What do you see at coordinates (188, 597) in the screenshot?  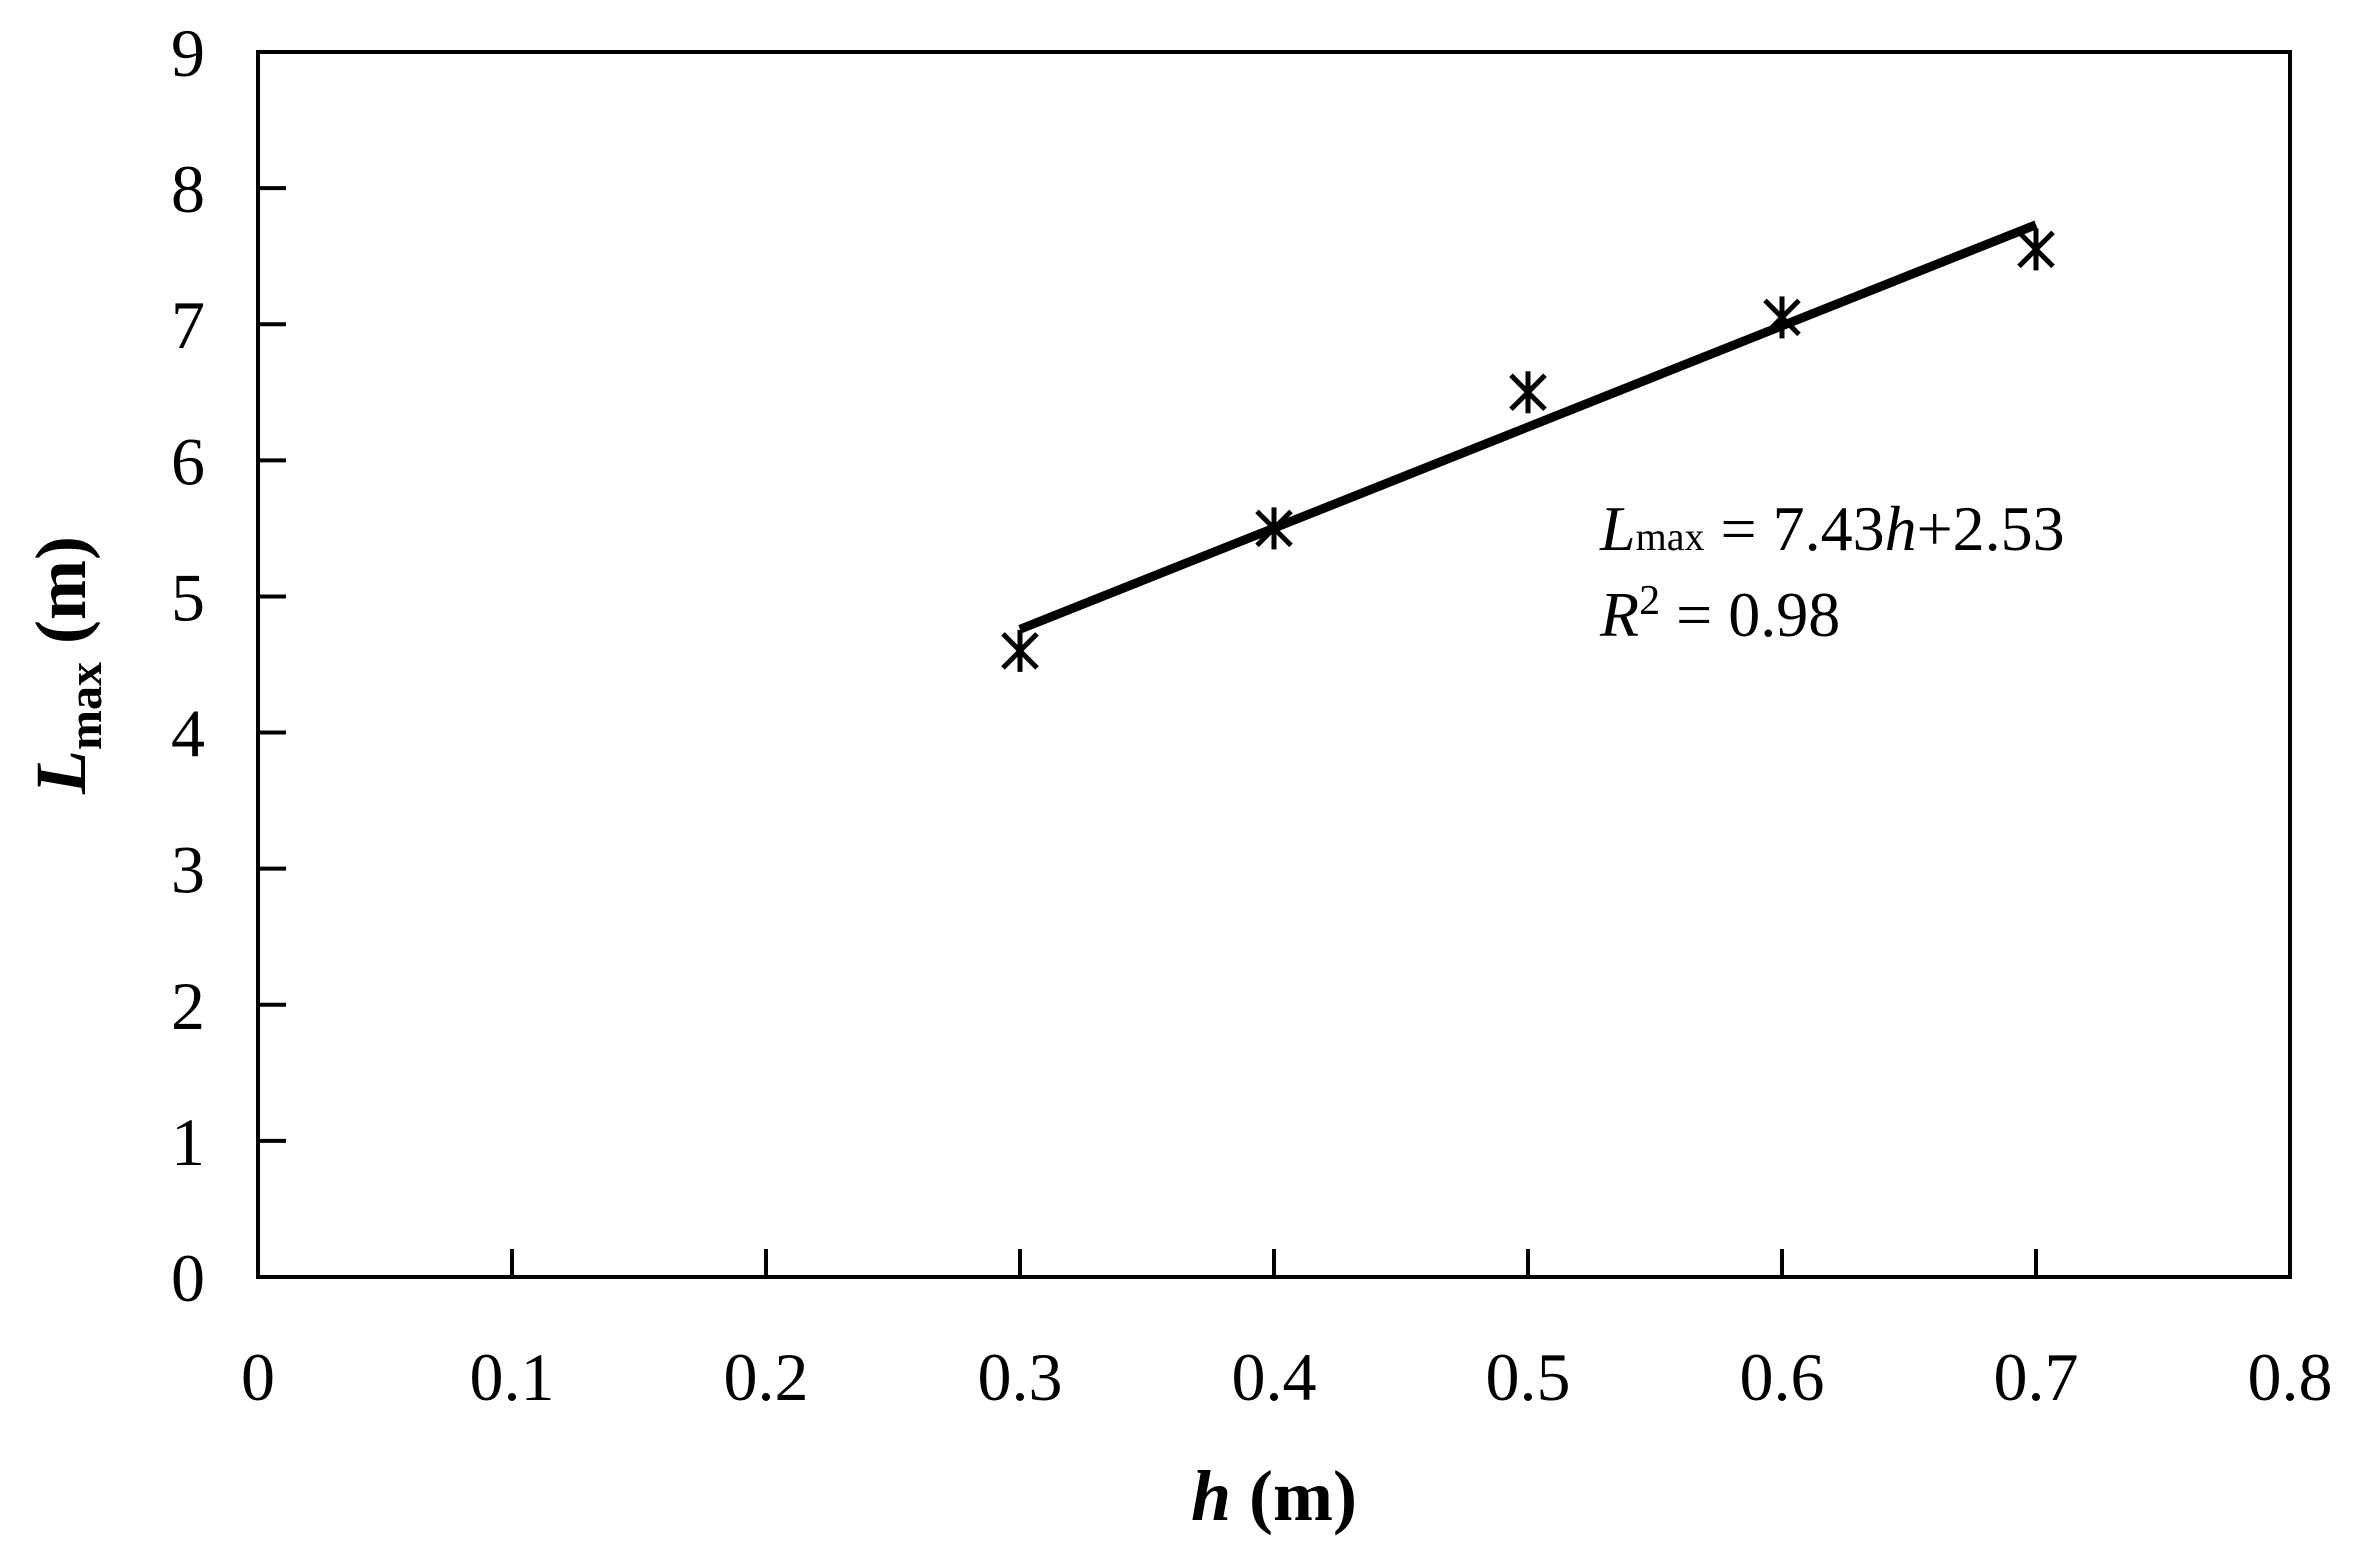 I see `y-tick-label: 5` at bounding box center [188, 597].